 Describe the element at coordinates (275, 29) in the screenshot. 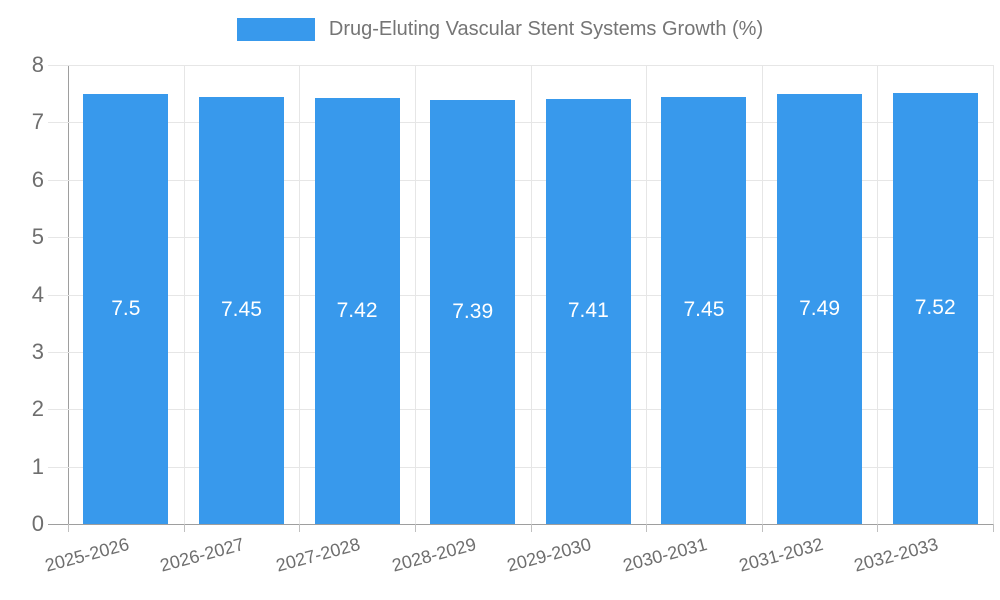

I see `legend-swatch` at that location.